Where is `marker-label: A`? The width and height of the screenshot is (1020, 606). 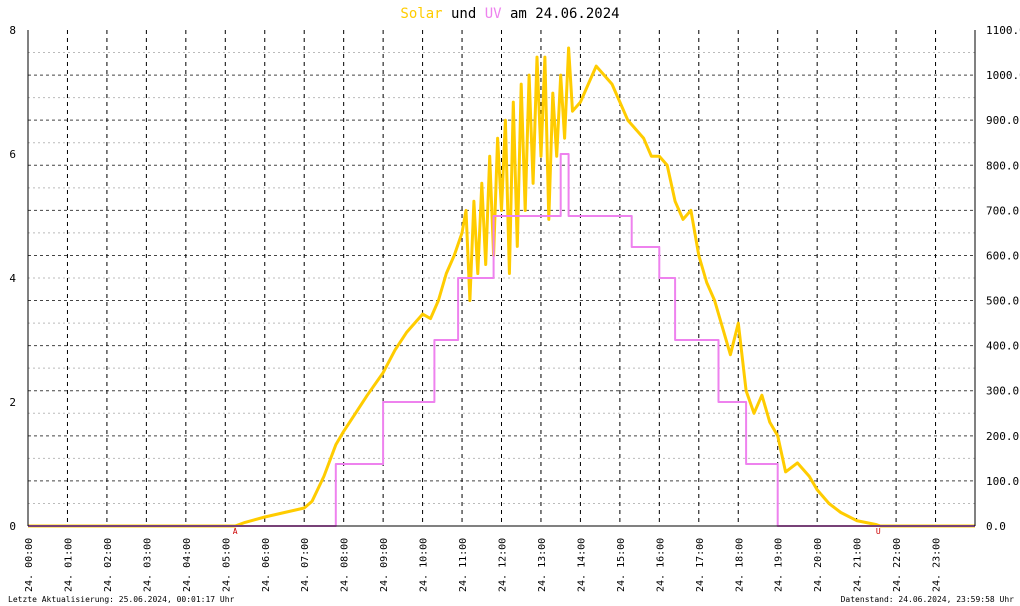
marker-label: A is located at coordinates (235, 531).